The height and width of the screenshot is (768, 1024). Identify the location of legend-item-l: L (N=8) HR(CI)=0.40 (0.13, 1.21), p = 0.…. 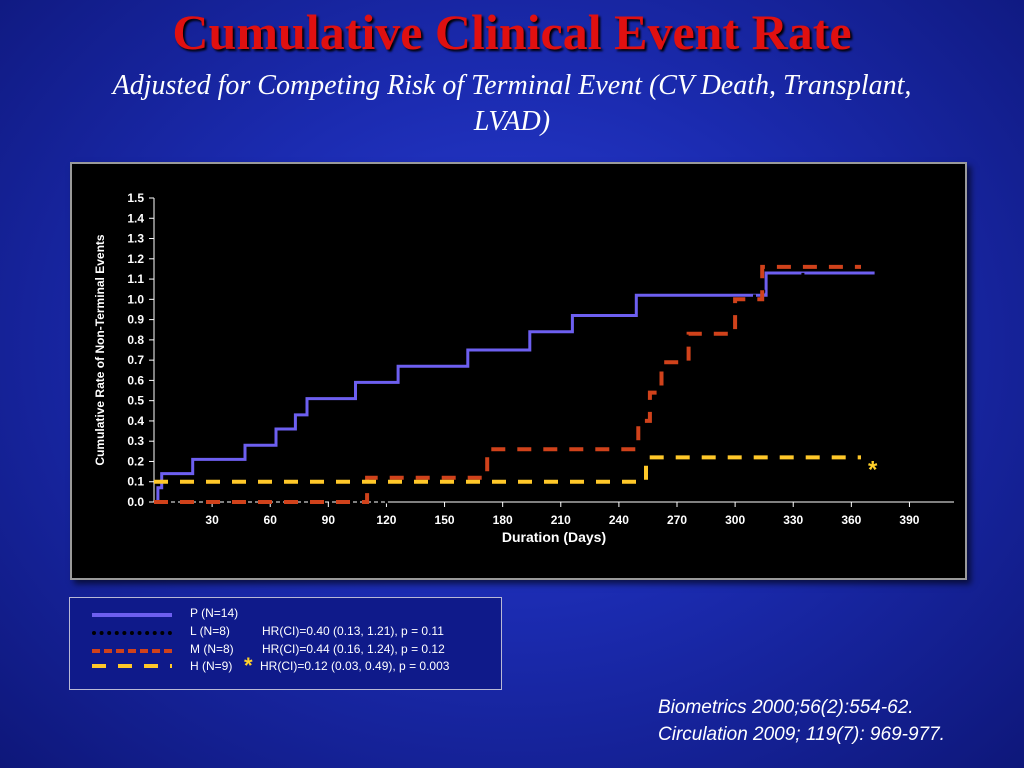
(285, 632).